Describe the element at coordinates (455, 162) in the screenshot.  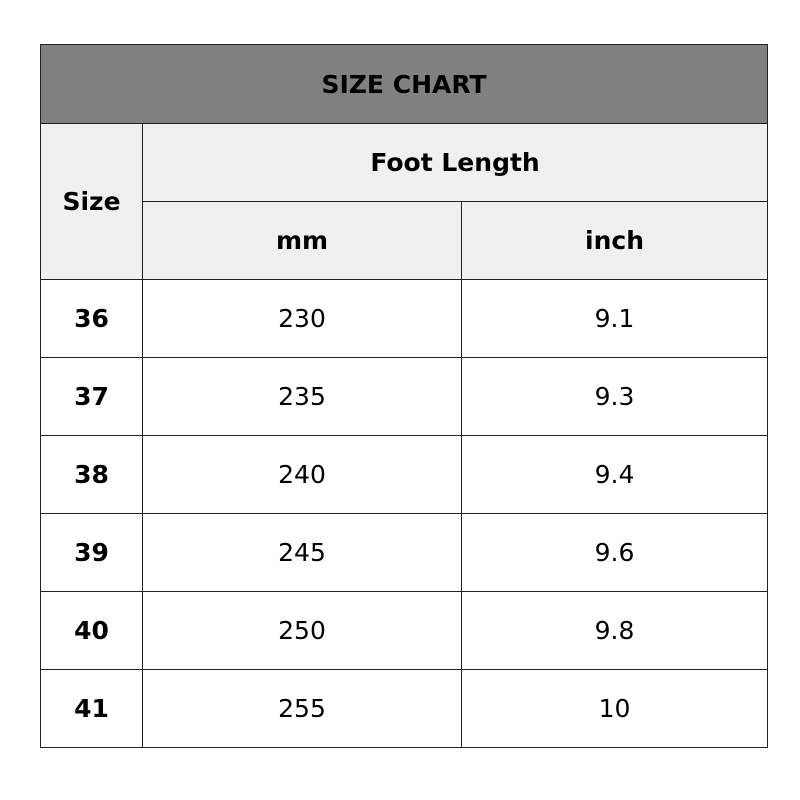
I see `foot-length-header: Foot Length` at that location.